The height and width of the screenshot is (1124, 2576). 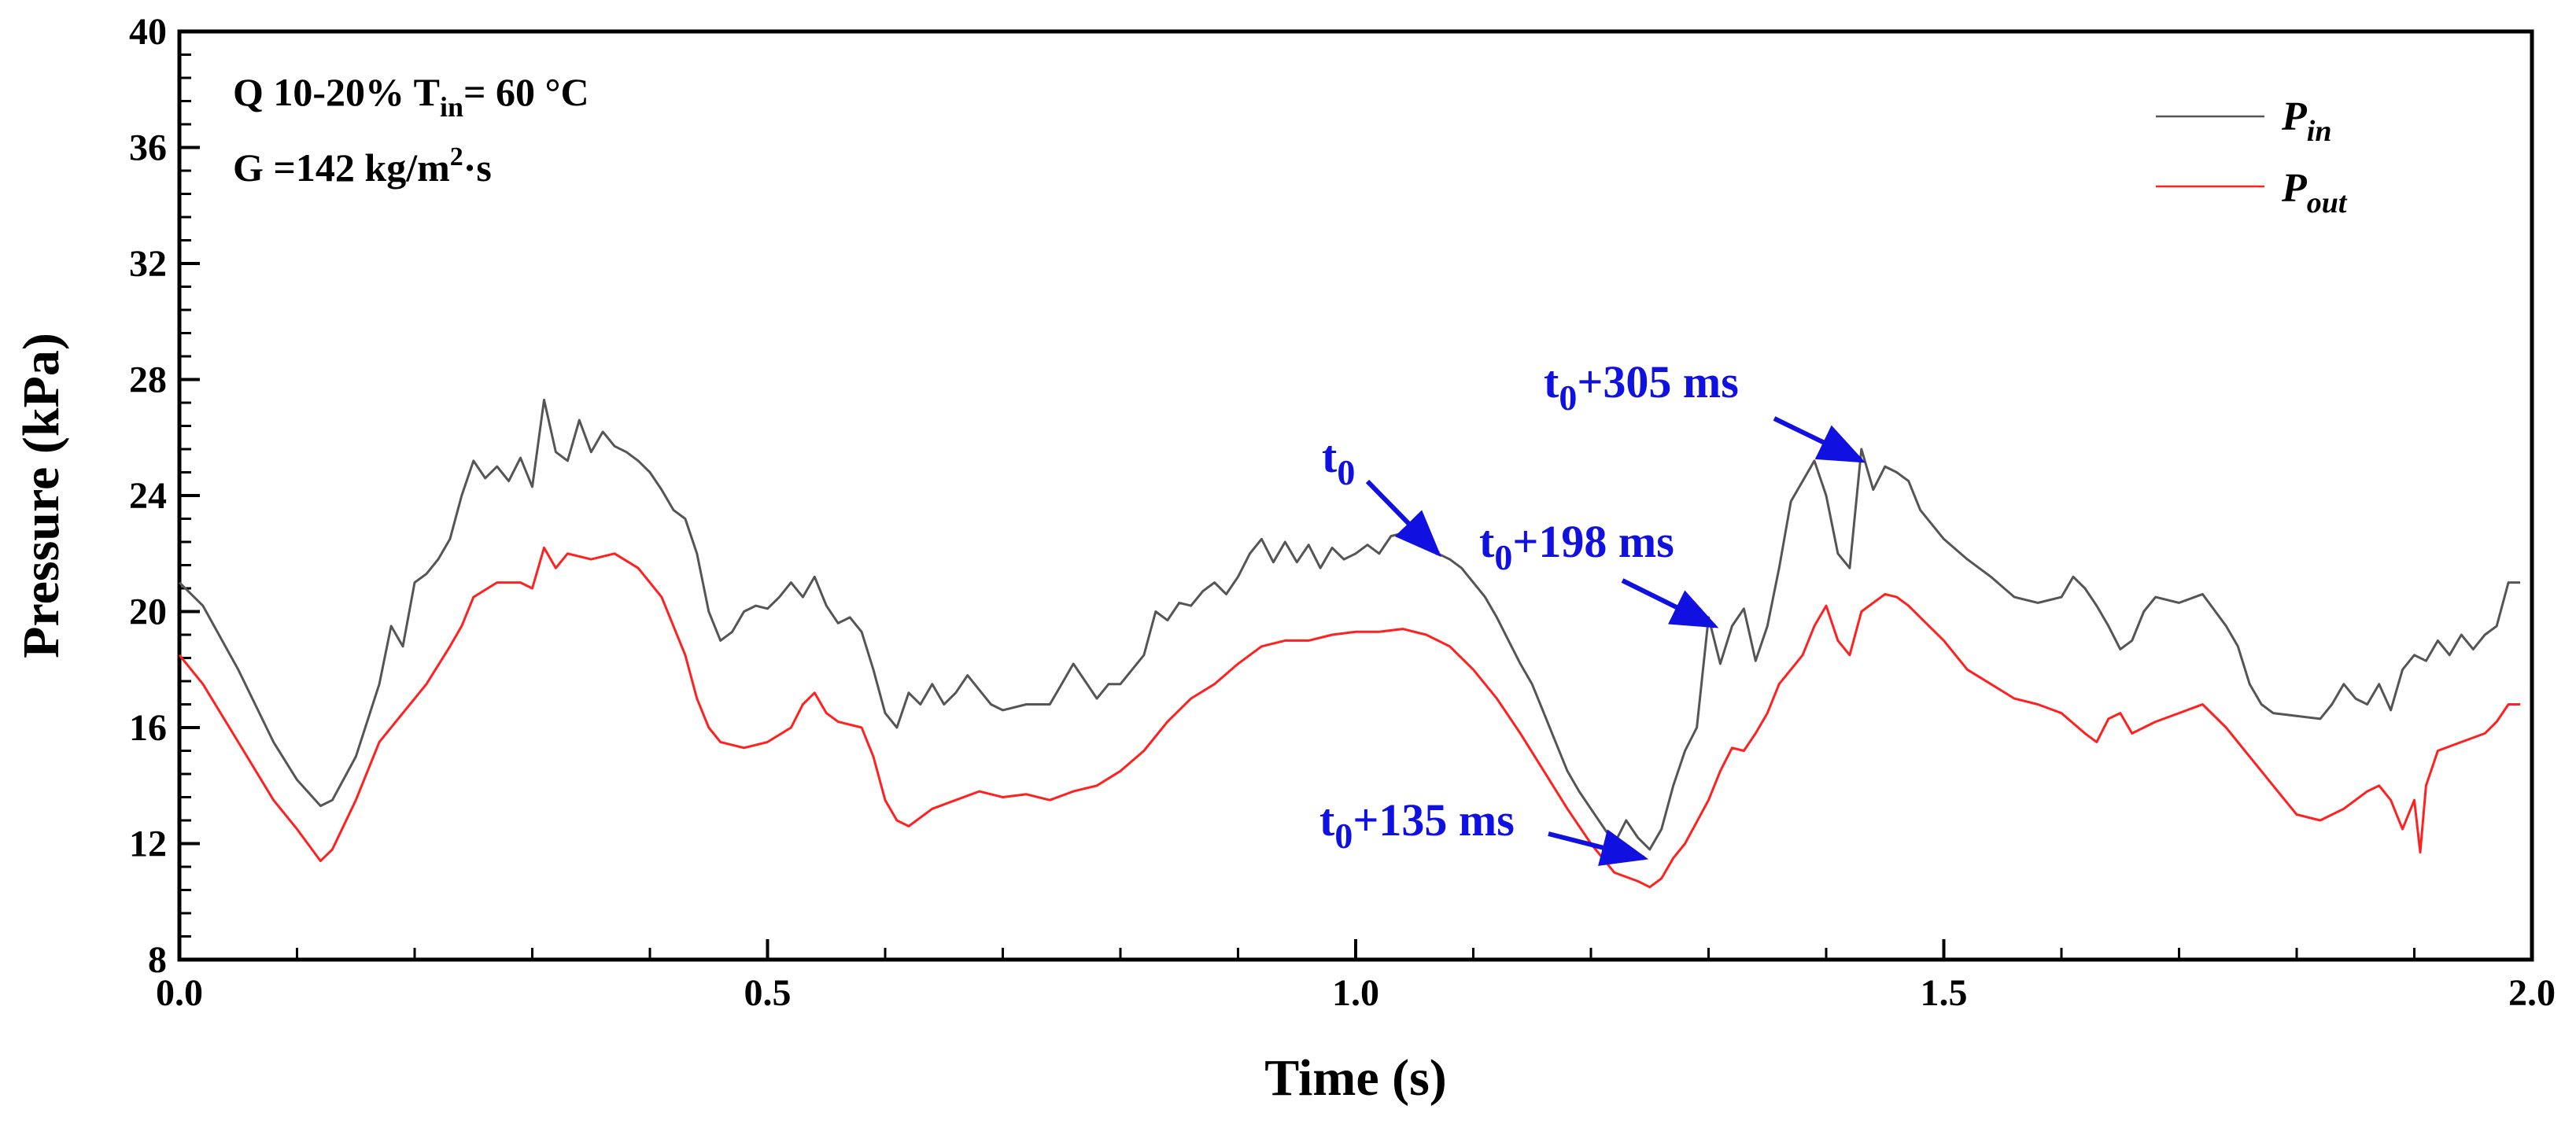 What do you see at coordinates (148, 32) in the screenshot?
I see `y-tick-label: 40` at bounding box center [148, 32].